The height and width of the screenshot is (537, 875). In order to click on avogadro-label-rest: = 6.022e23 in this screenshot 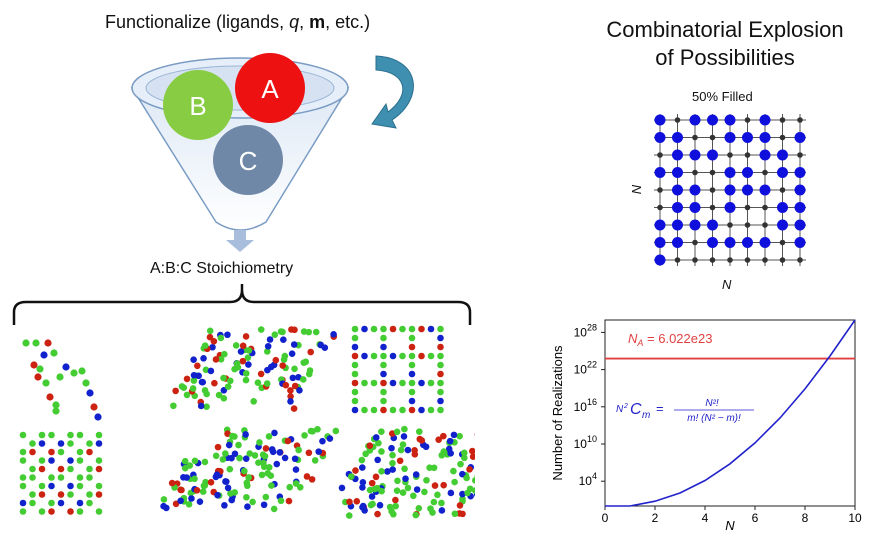, I will do `click(677, 338)`.